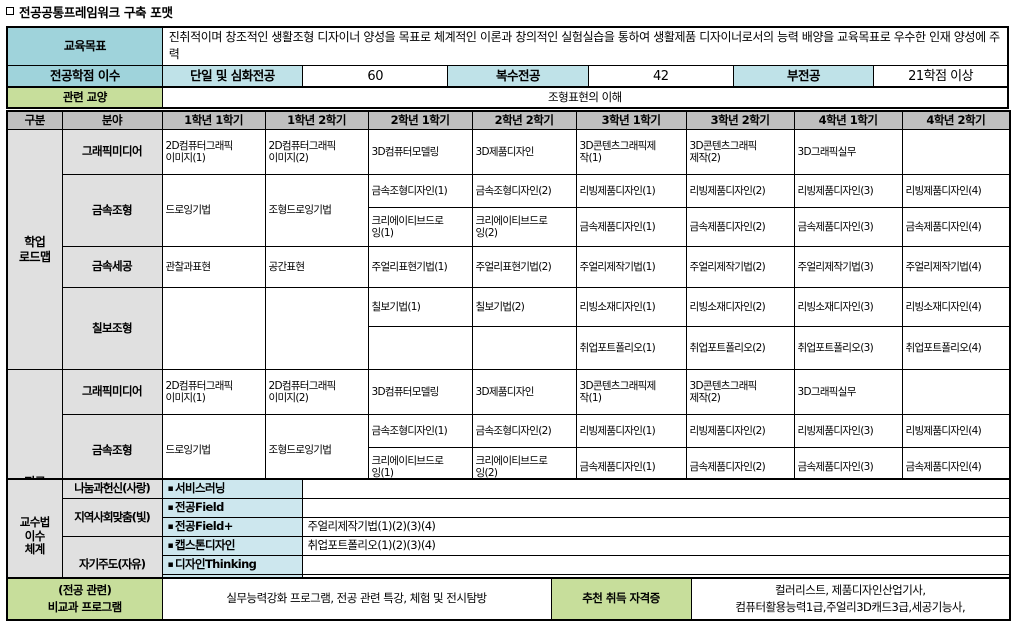  Describe the element at coordinates (96, 12) in the screenshot. I see `document-title-text: 전공공통프레임워크 구축 포맷` at that location.